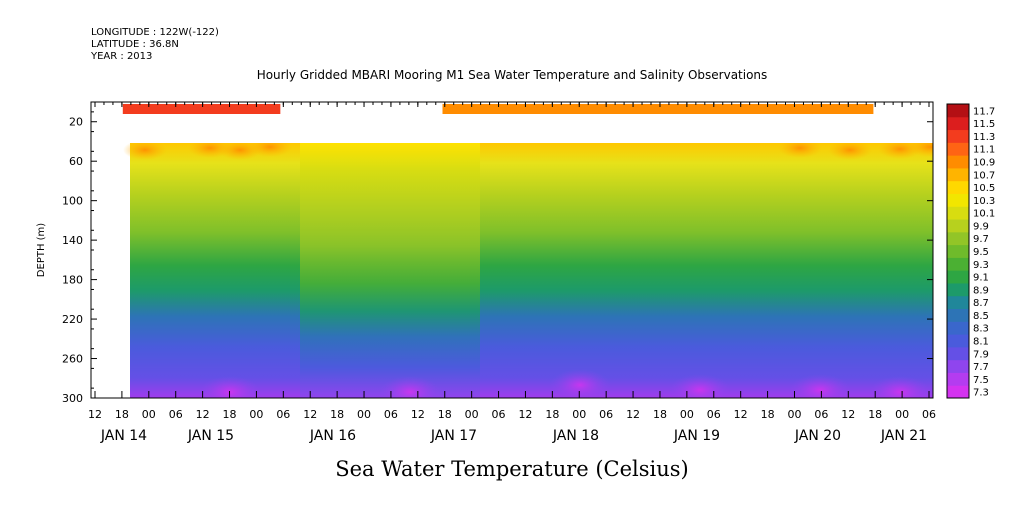  What do you see at coordinates (984, 150) in the screenshot?
I see `colorbar-label-19: 11.1` at bounding box center [984, 150].